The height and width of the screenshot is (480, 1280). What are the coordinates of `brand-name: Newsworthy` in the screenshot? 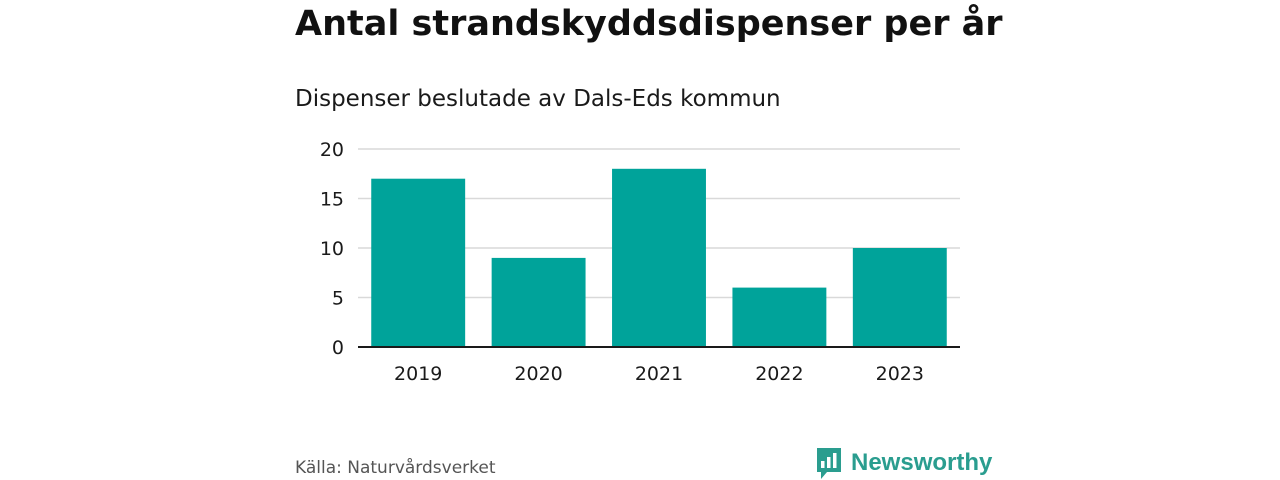 It's located at (922, 462).